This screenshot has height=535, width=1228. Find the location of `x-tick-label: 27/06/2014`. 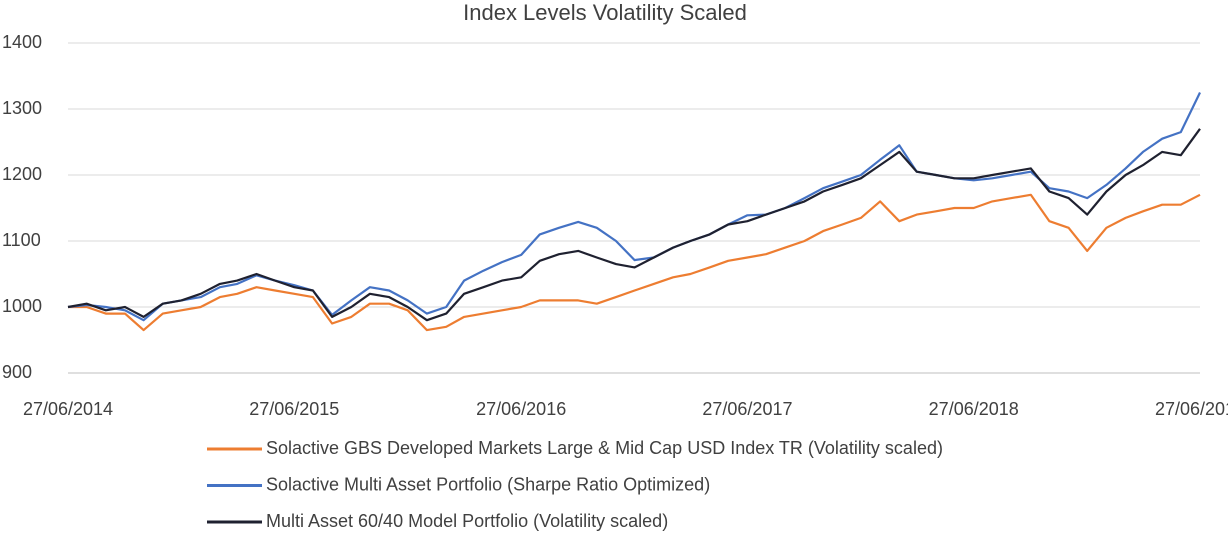

x-tick-label: 27/06/2014 is located at coordinates (68, 409).